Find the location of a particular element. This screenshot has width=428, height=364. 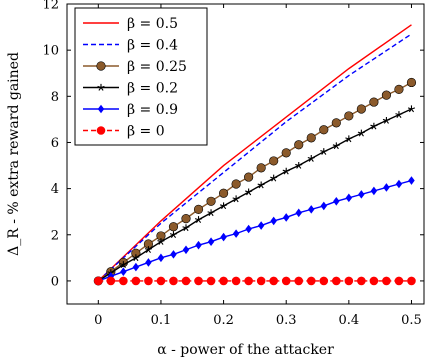

y-tick-label: 2 is located at coordinates (55, 235).